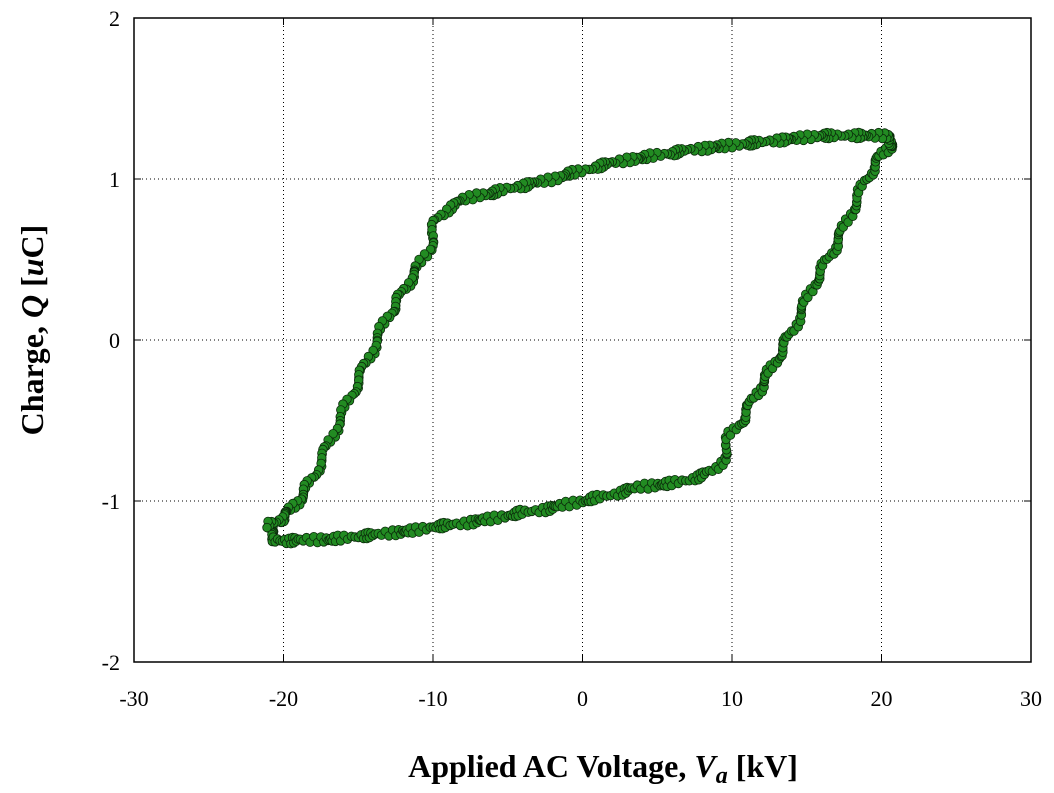 This screenshot has height=793, width=1054. I want to click on x-tick-label: 20, so click(882, 698).